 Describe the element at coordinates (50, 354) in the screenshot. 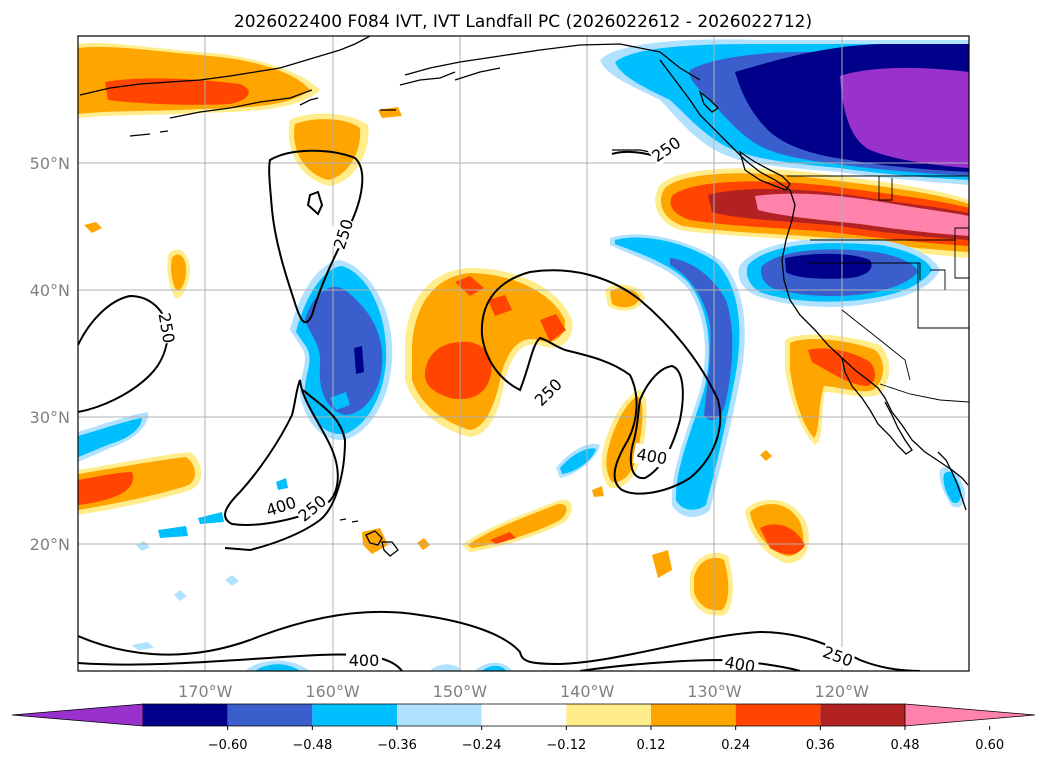

I see `y-axis-tick-labels: 50°N 40°N 30°N 20°N` at that location.